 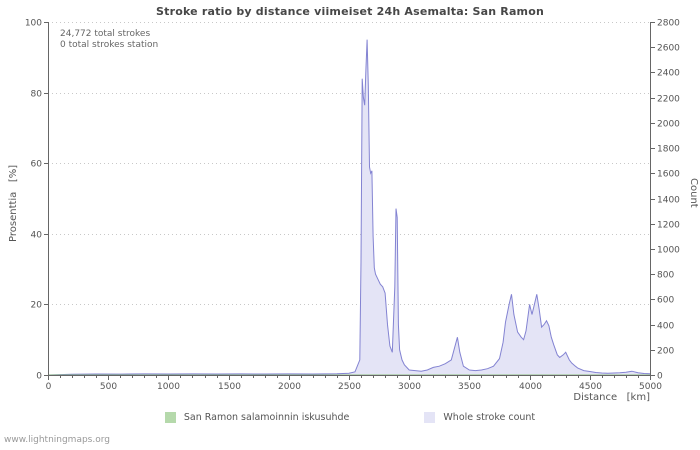 What do you see at coordinates (469, 387) in the screenshot?
I see `svg-text: 3500` at bounding box center [469, 387].